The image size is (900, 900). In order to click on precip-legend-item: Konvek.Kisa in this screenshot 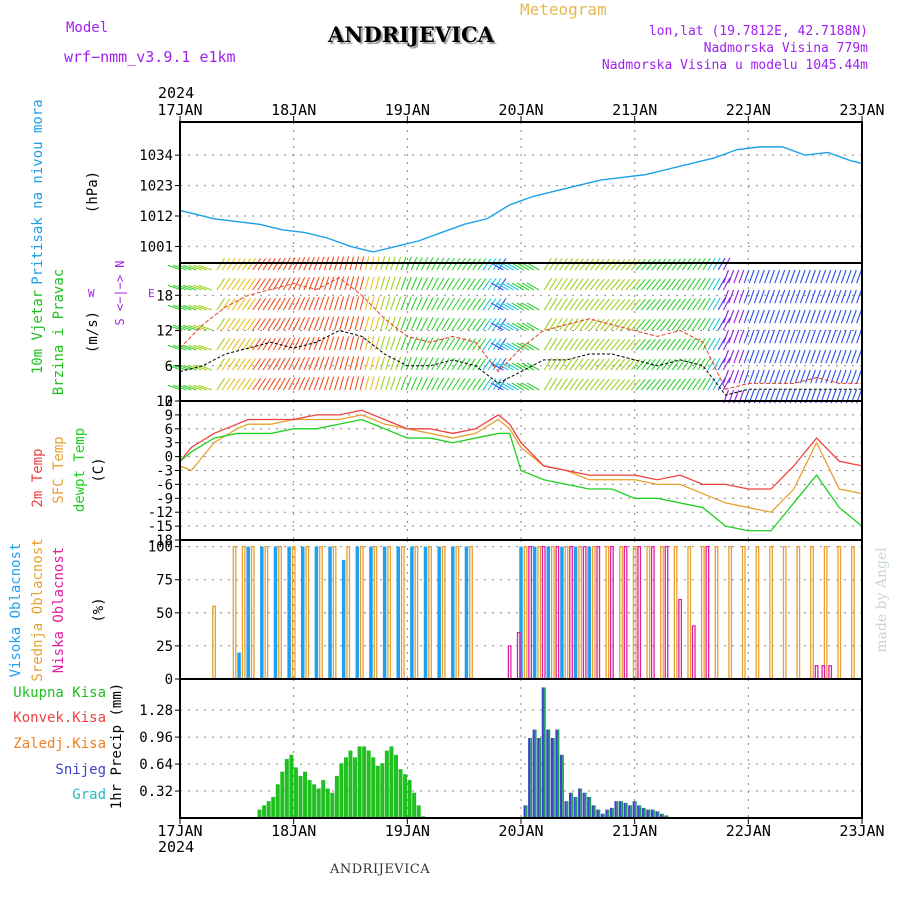, I will do `click(59, 718)`.